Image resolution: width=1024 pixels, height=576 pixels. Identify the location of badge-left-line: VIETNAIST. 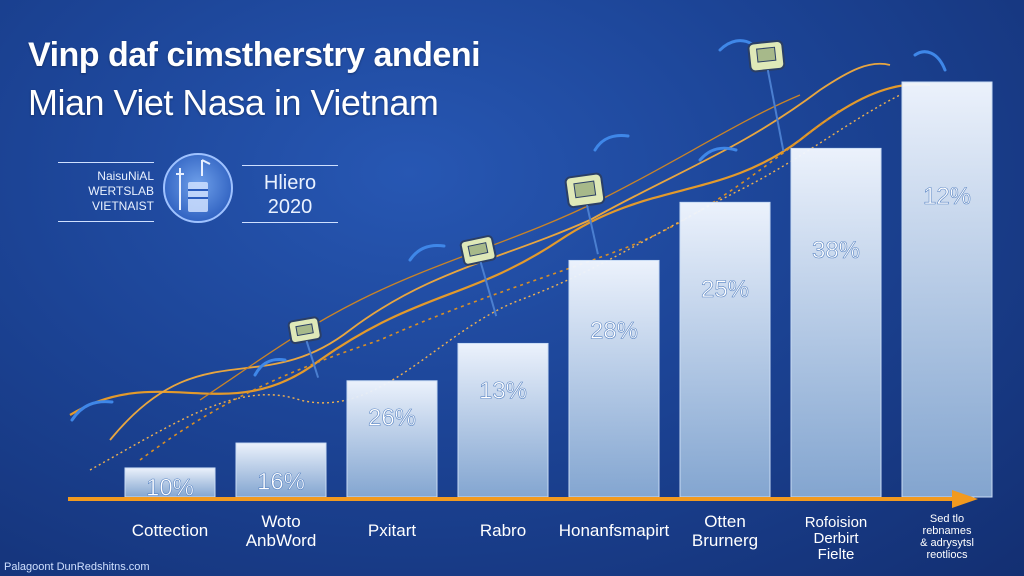
(122, 206).